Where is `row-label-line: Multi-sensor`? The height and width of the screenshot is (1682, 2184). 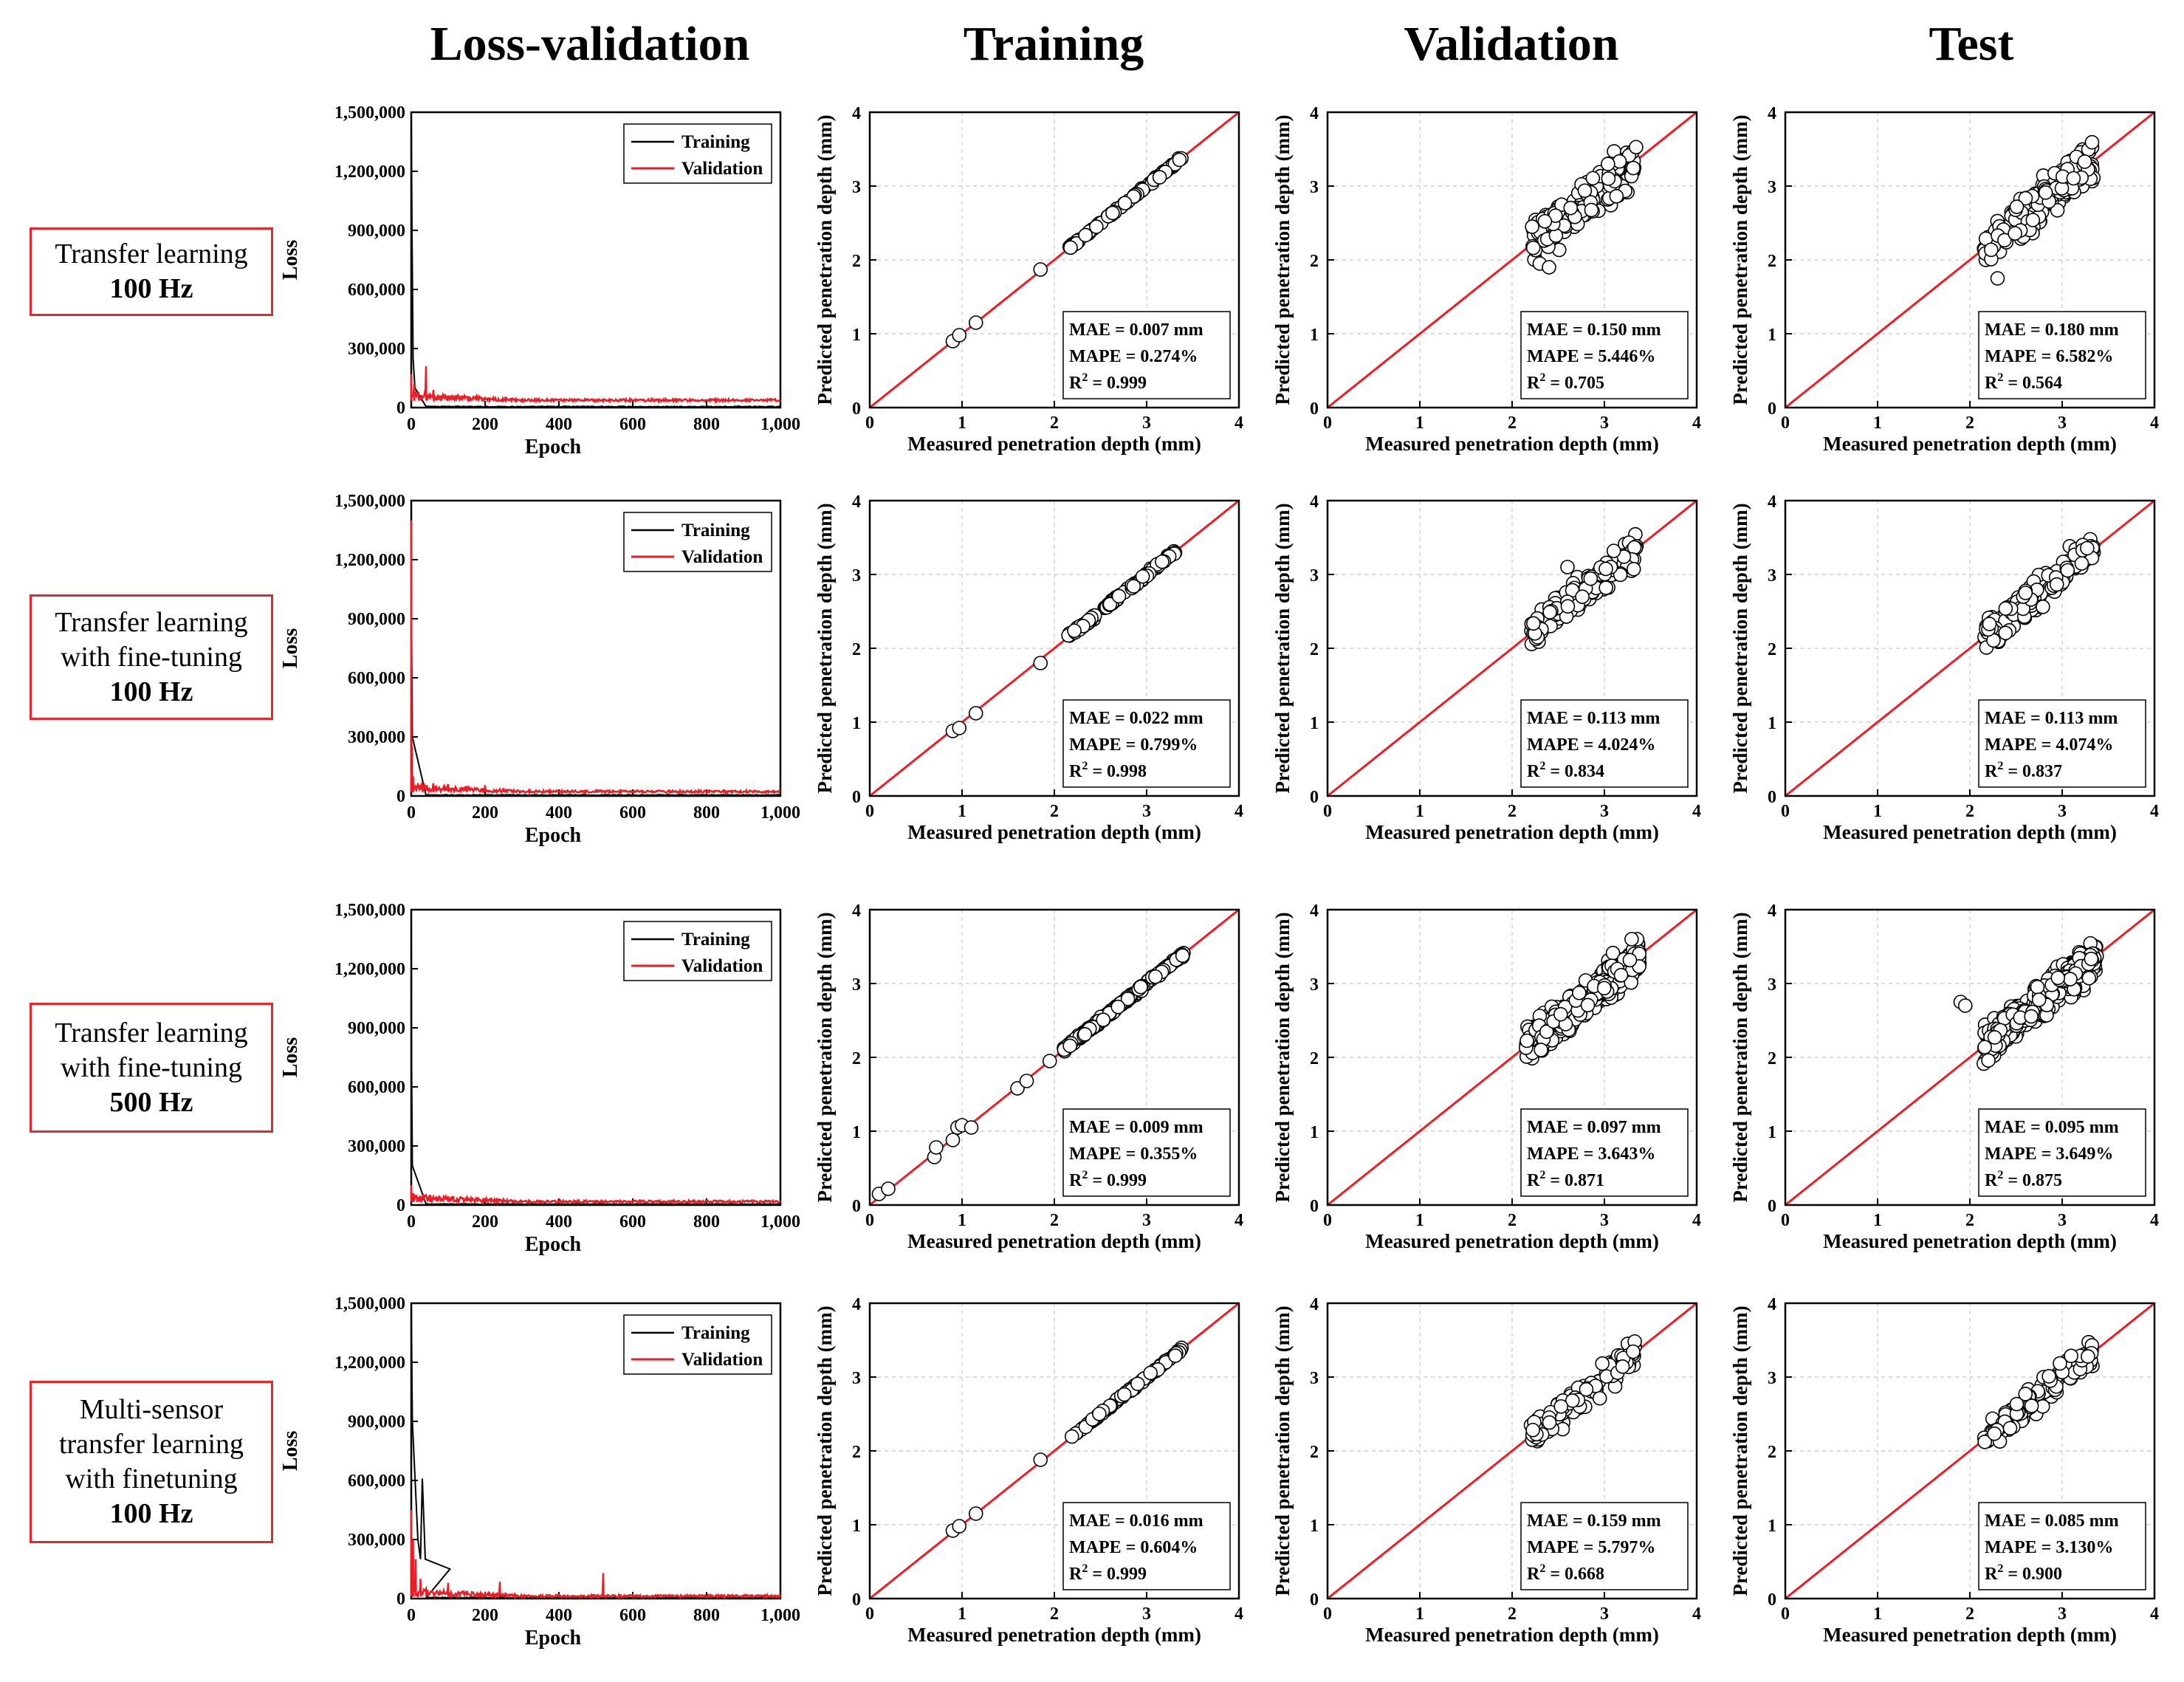 row-label-line: Multi-sensor is located at coordinates (152, 1409).